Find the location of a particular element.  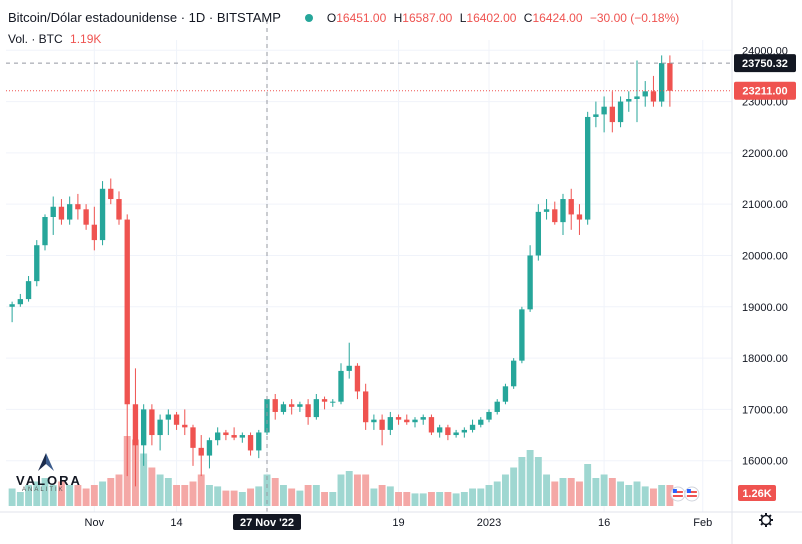

y-tick-label: 20000.00 is located at coordinates (765, 256).